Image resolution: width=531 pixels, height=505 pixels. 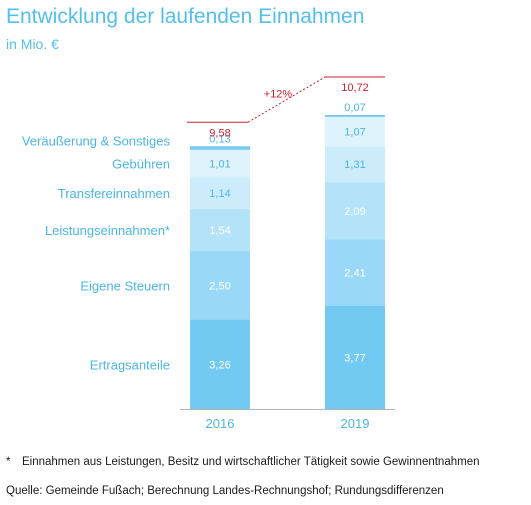 I want to click on chart-subtitle: in Mio. €, so click(x=32, y=44).